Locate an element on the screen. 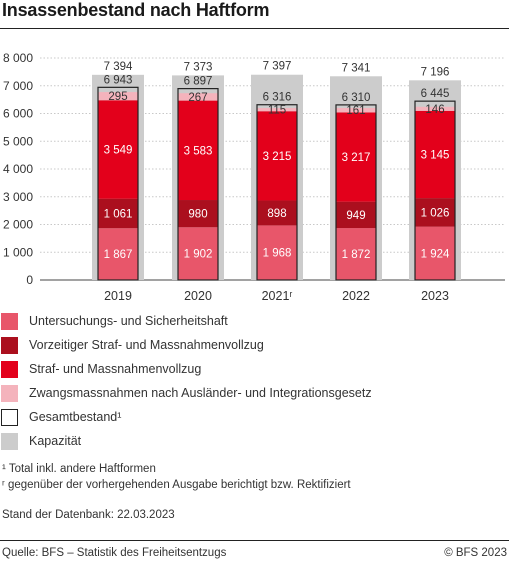  segment-label: 980 is located at coordinates (197, 215).